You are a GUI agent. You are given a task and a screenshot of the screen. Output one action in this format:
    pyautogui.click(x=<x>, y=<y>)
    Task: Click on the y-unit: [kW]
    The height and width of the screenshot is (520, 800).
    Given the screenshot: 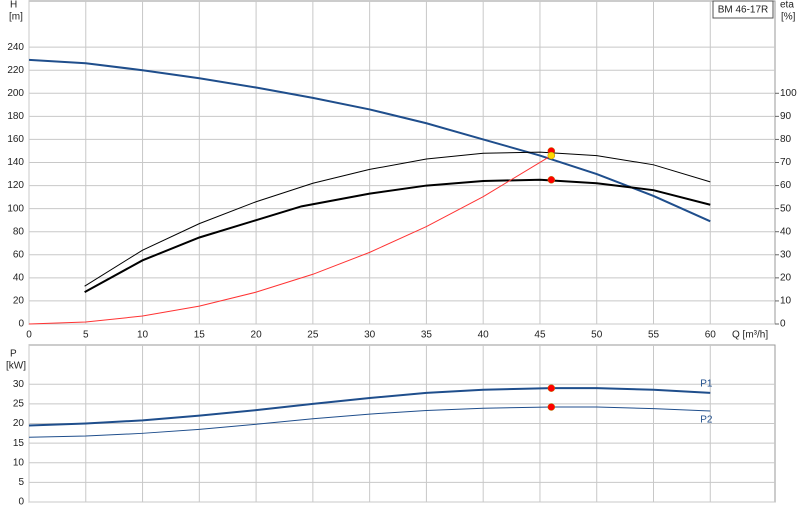 What is the action you would take?
    pyautogui.click(x=16, y=366)
    